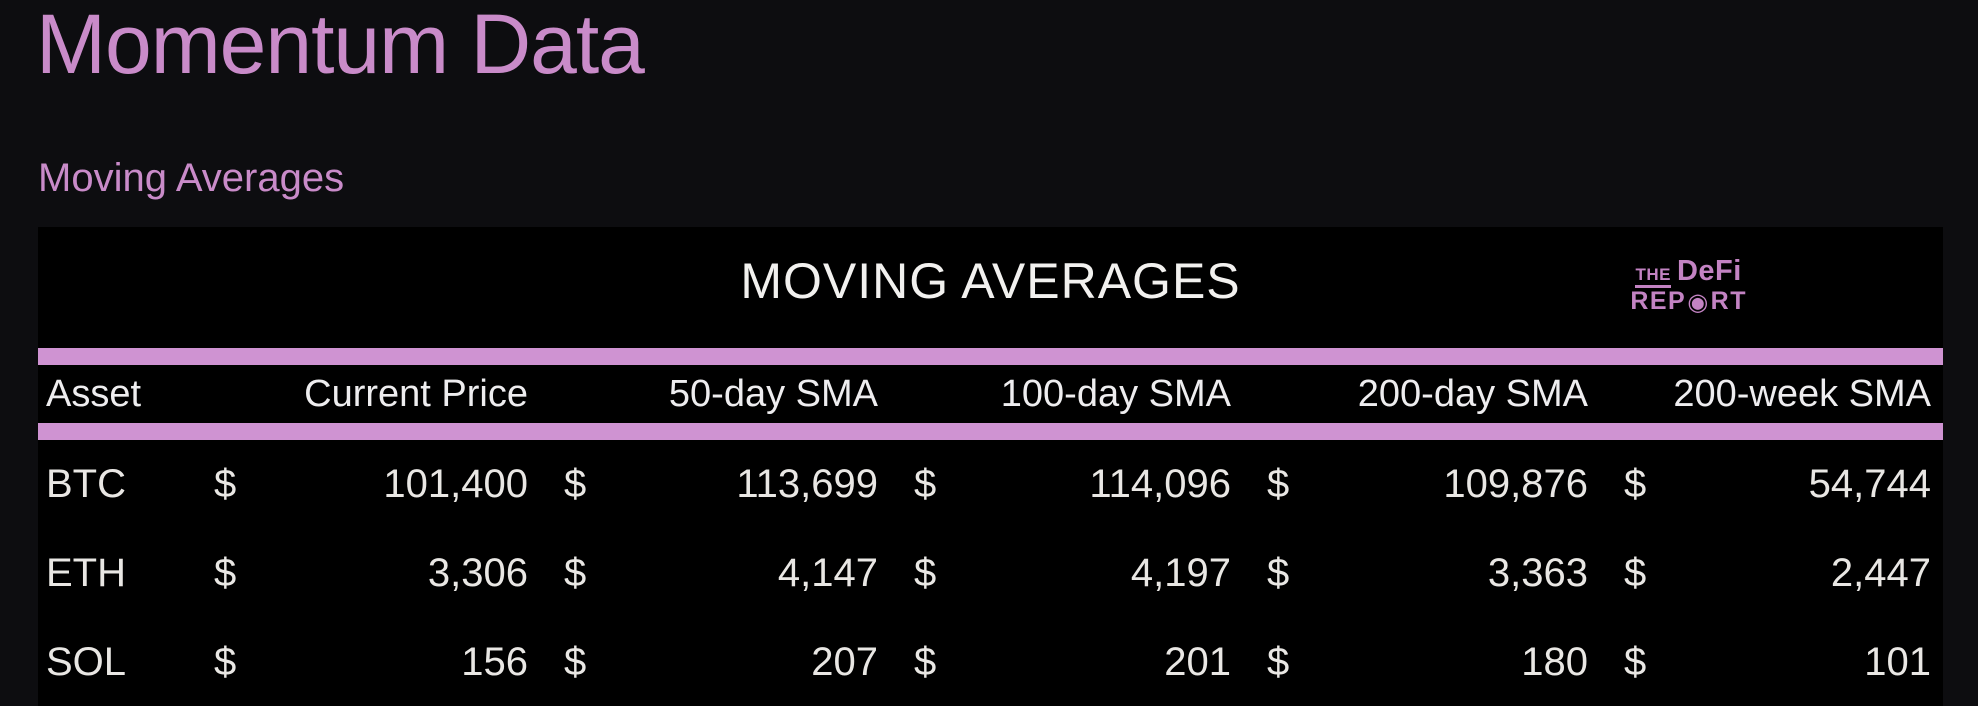 This screenshot has width=1978, height=706. I want to click on btc-current-price-cell: $ 101,400, so click(365, 484).